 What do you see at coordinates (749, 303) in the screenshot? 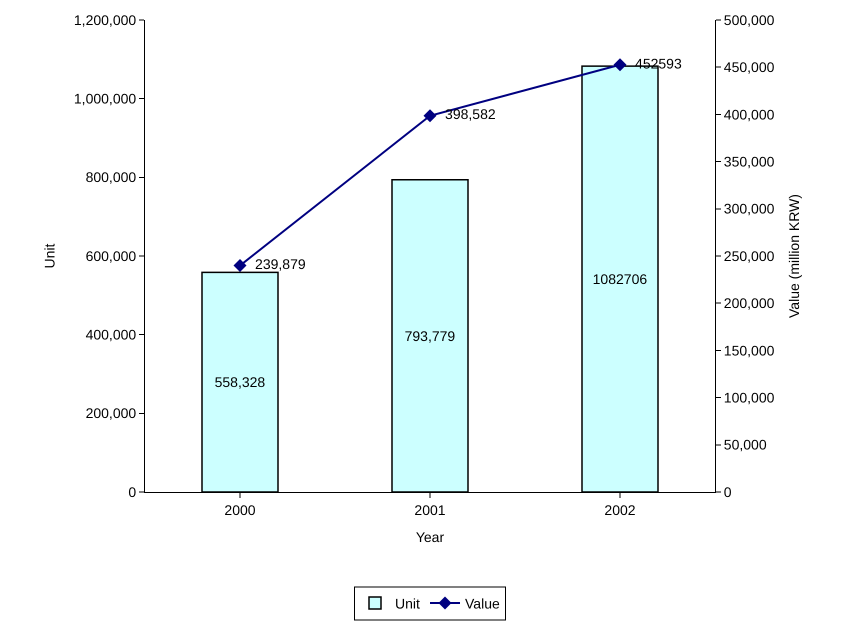
I see `y2-tick-label: 200,000` at bounding box center [749, 303].